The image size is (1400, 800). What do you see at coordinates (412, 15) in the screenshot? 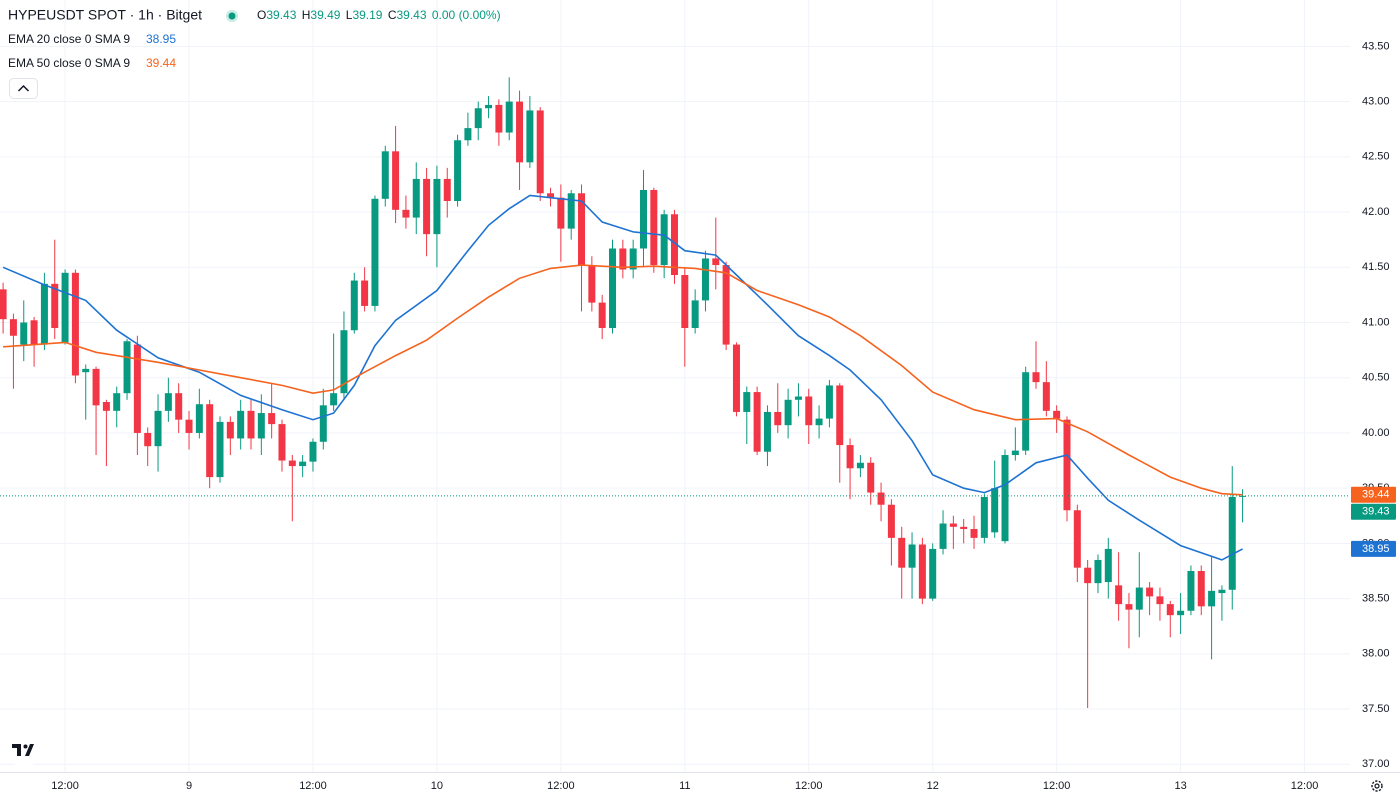
I see `ohlc-value: 39.43` at bounding box center [412, 15].